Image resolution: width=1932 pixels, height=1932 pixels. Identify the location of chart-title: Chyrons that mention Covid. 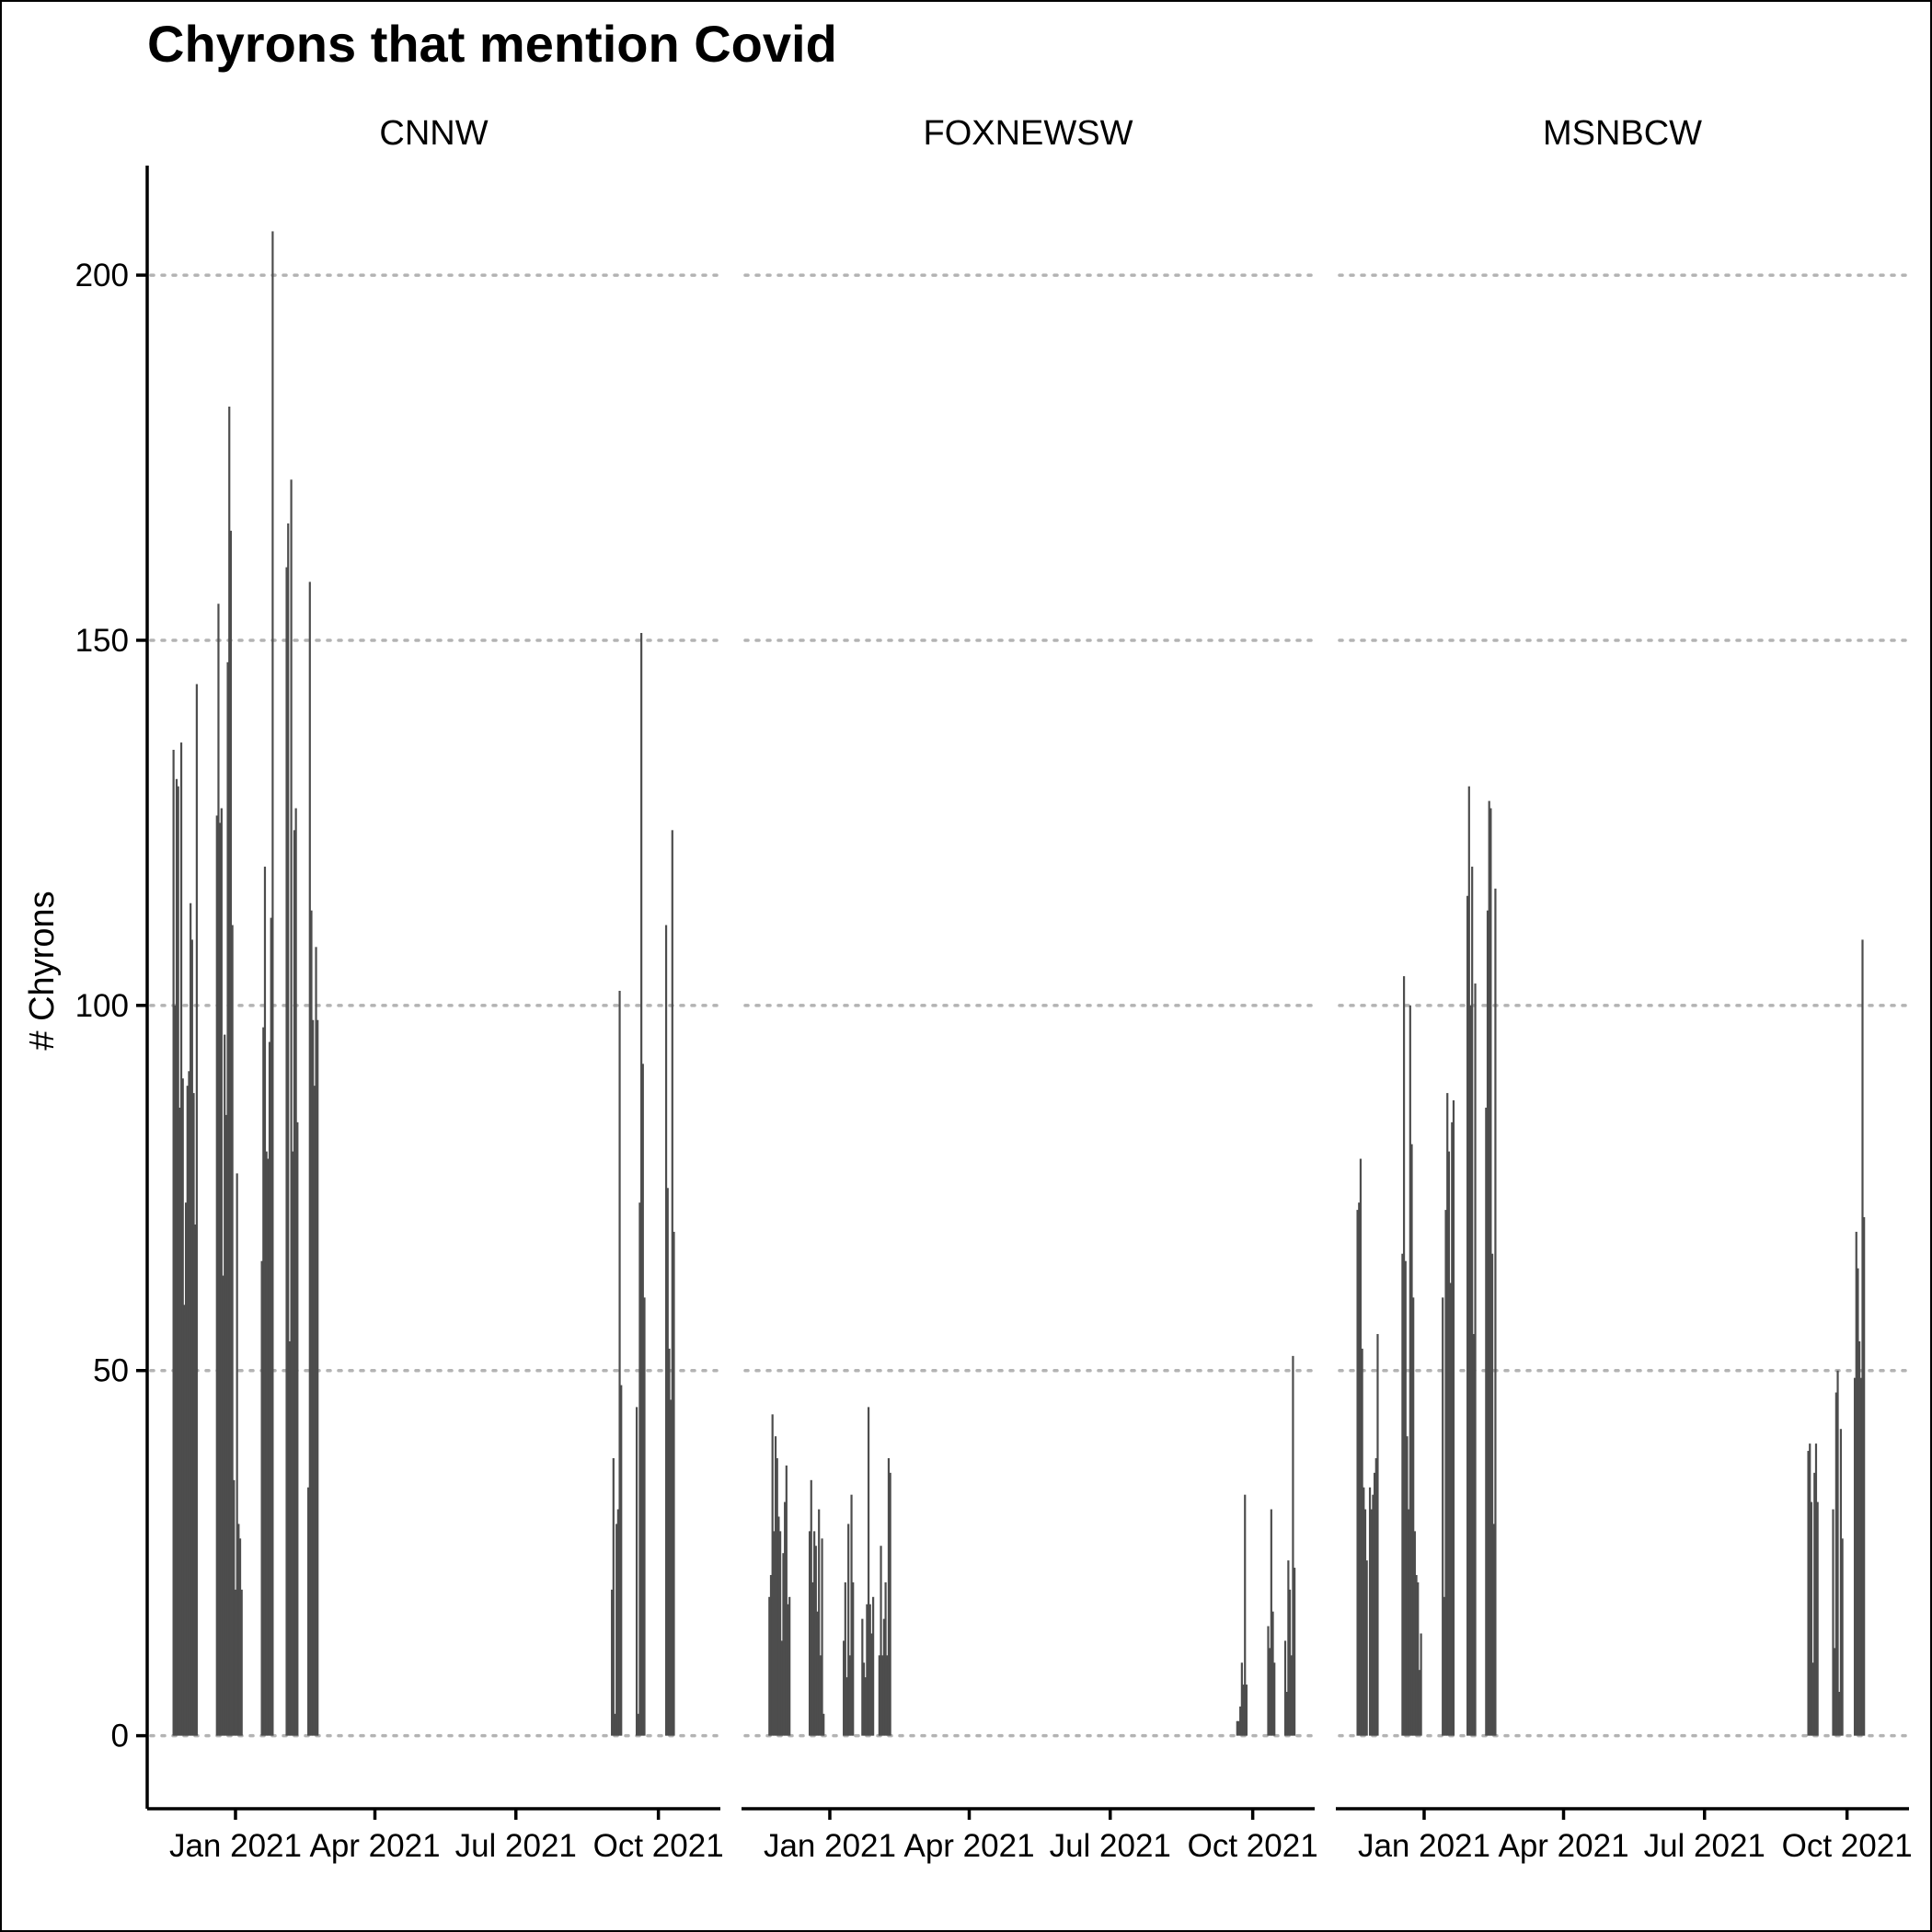
(492, 44).